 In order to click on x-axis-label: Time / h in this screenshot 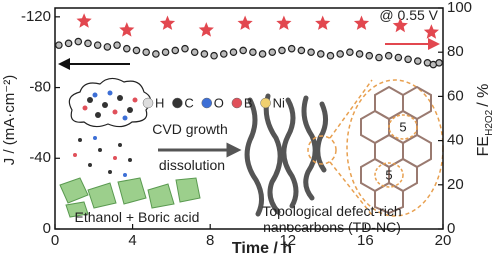, I will do `click(262, 248)`.